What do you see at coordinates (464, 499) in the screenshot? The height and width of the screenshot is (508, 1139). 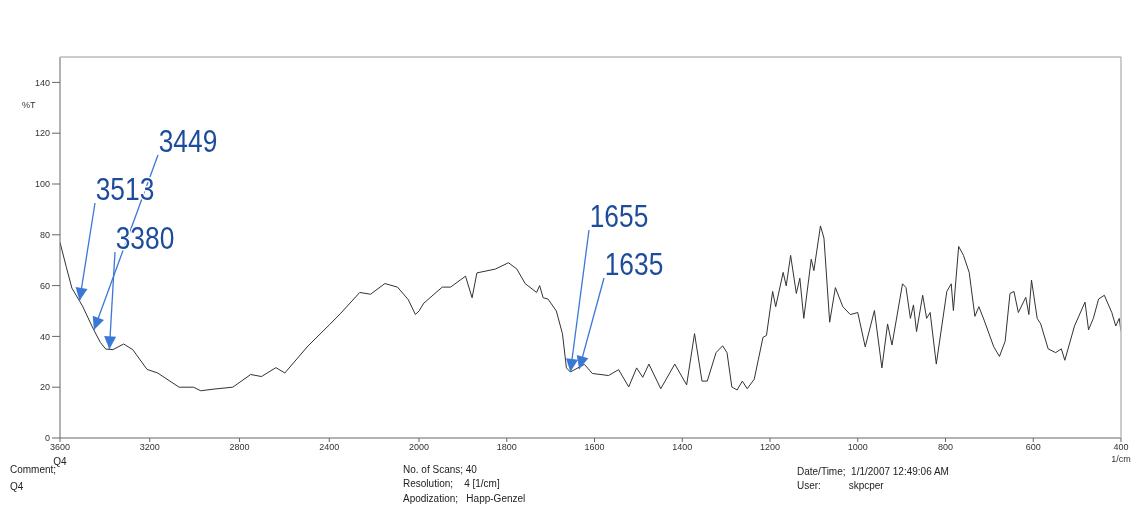 I see `text: Apodization; Happ-Genzel` at bounding box center [464, 499].